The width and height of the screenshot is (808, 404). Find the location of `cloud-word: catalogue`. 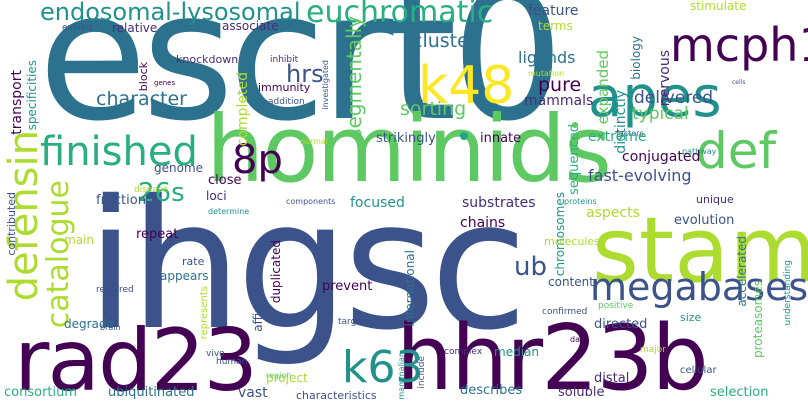

cloud-word: catalogue is located at coordinates (58, 254).